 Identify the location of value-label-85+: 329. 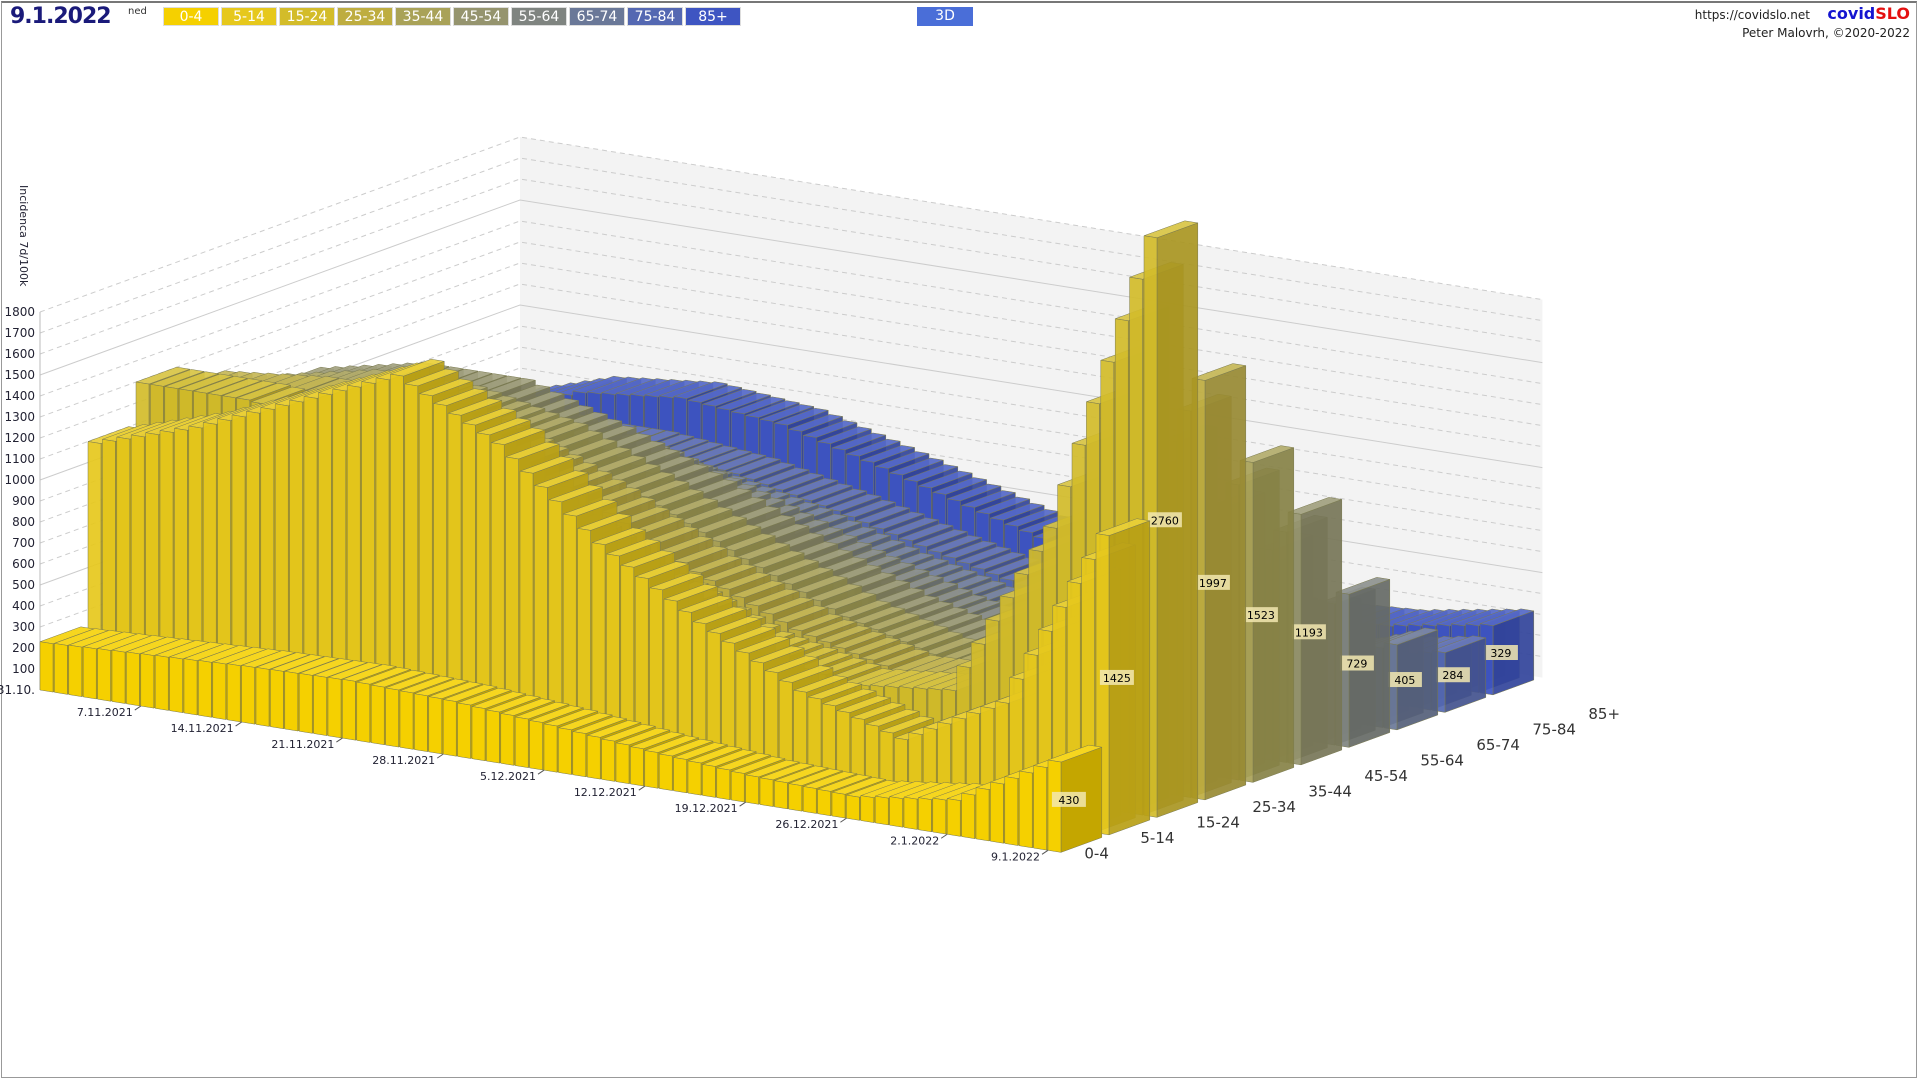
(1500, 653).